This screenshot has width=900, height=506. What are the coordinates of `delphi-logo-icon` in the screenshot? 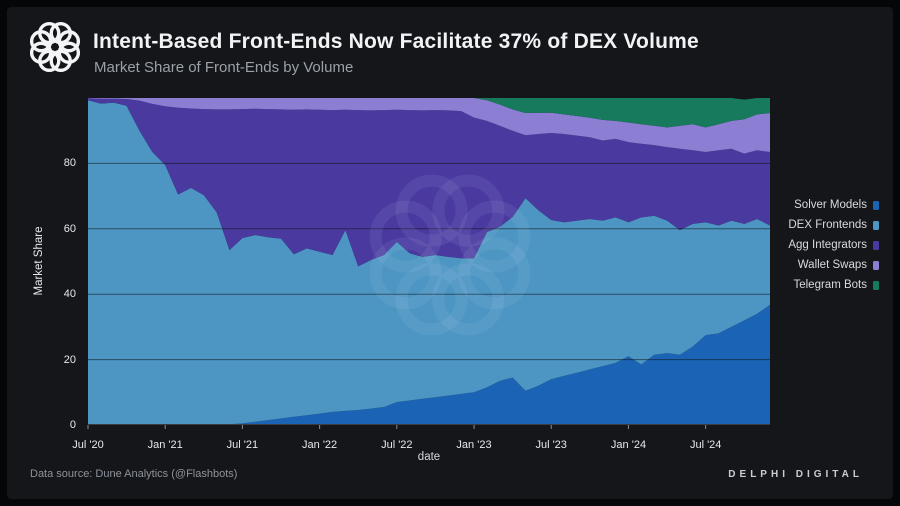 It's located at (55, 47).